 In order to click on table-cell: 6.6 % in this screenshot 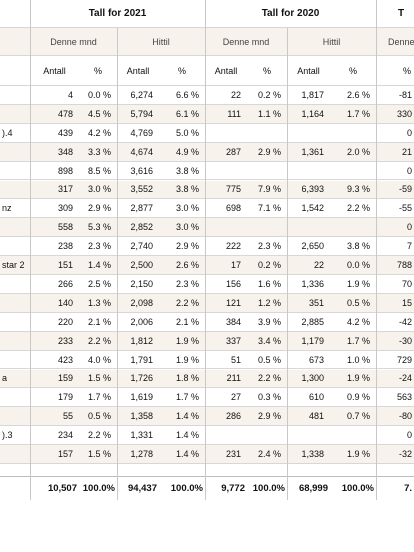, I will do `click(187, 94)`.